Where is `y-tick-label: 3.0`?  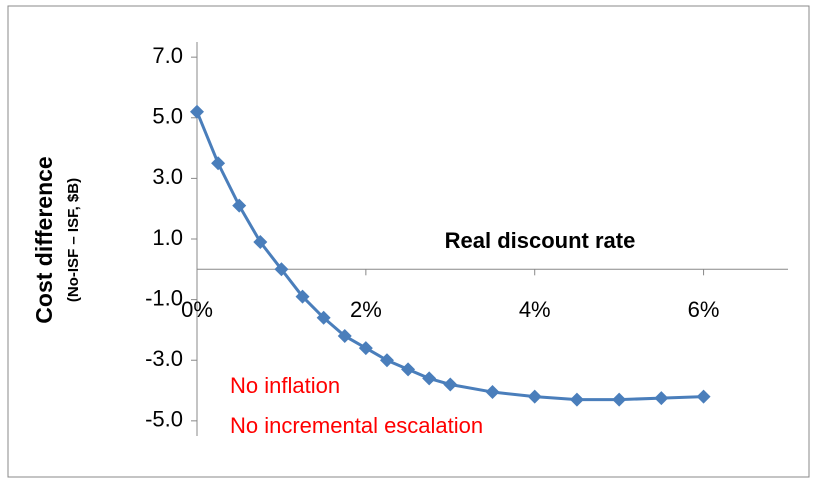 y-tick-label: 3.0 is located at coordinates (167, 176).